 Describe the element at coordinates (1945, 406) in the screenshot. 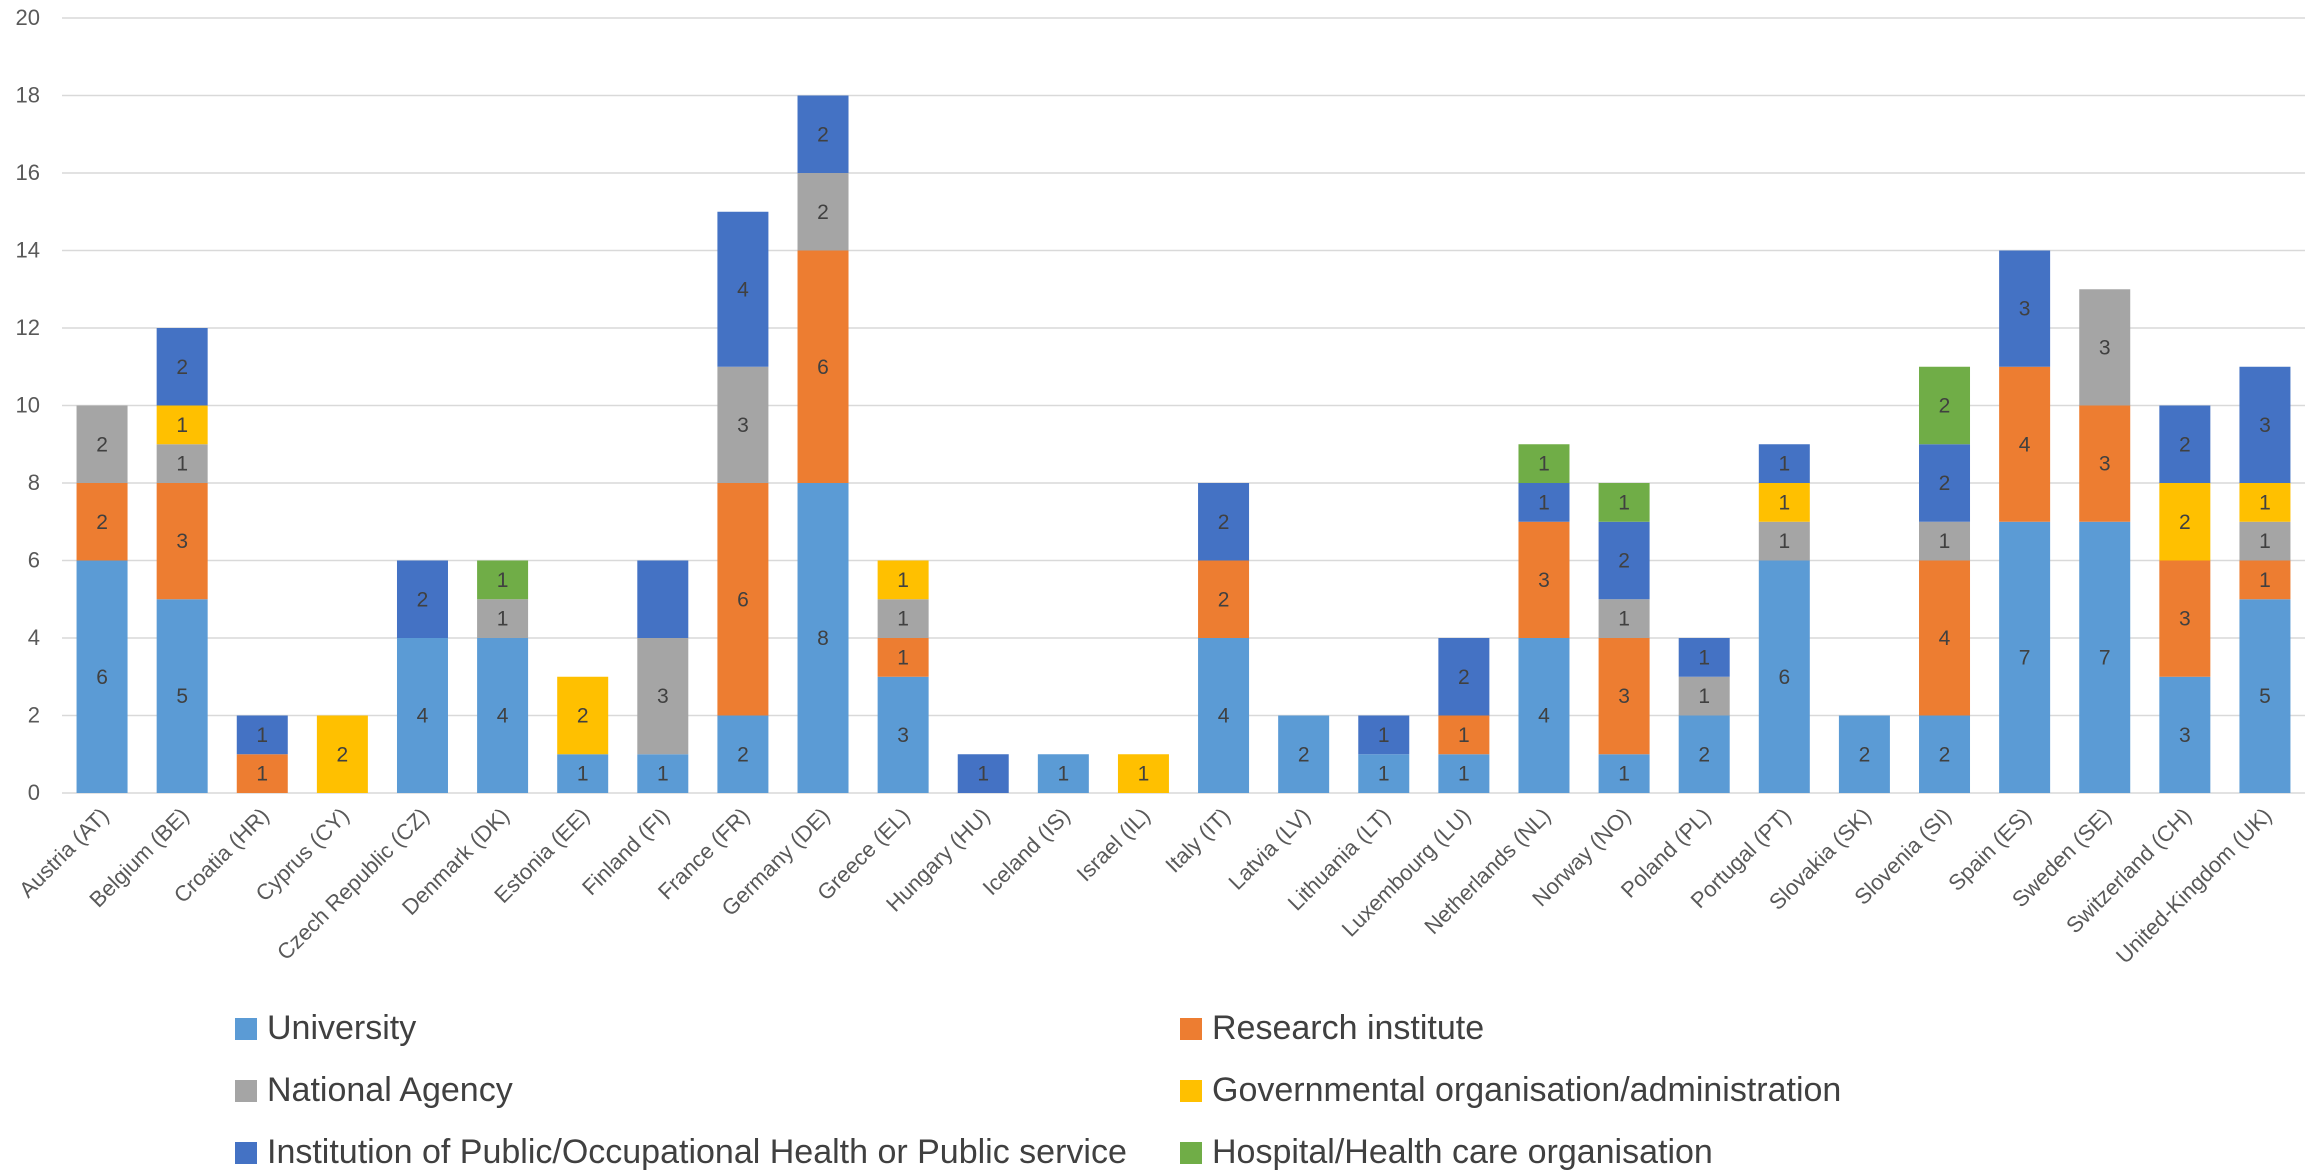

I see `data-label-hospital-health-care-organisation-slovenia-si: 2` at that location.